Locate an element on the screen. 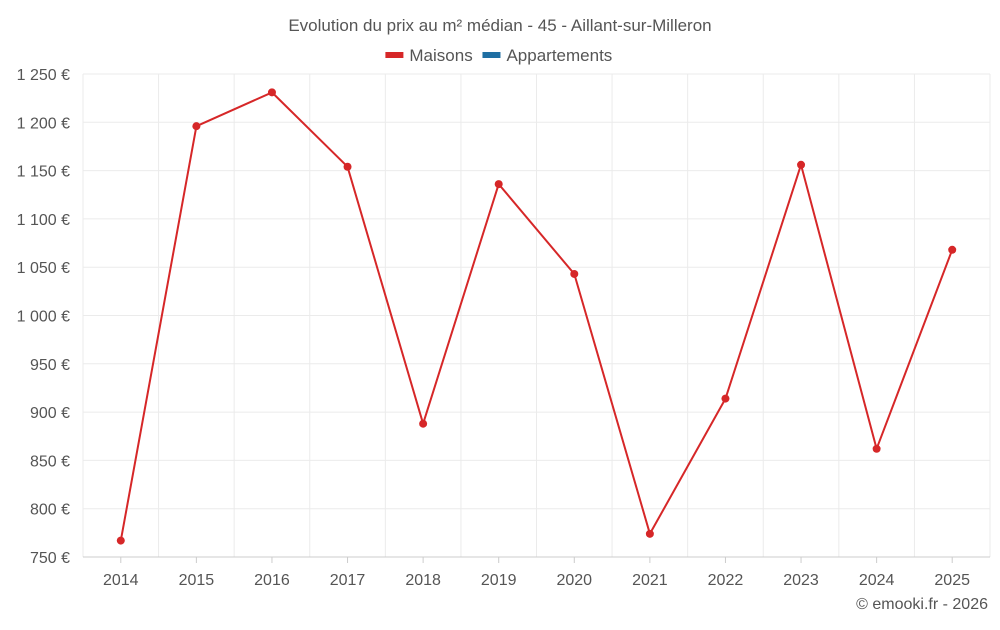 Image resolution: width=1000 pixels, height=630 pixels. legend-item-appartements: Appartements is located at coordinates (547, 55).